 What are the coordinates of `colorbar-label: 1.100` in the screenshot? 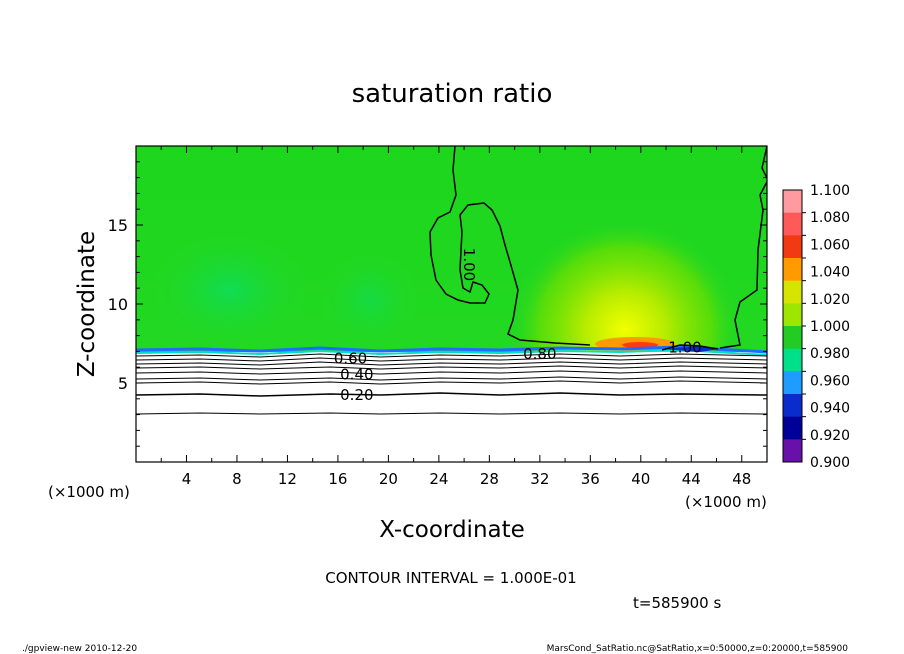 It's located at (830, 191).